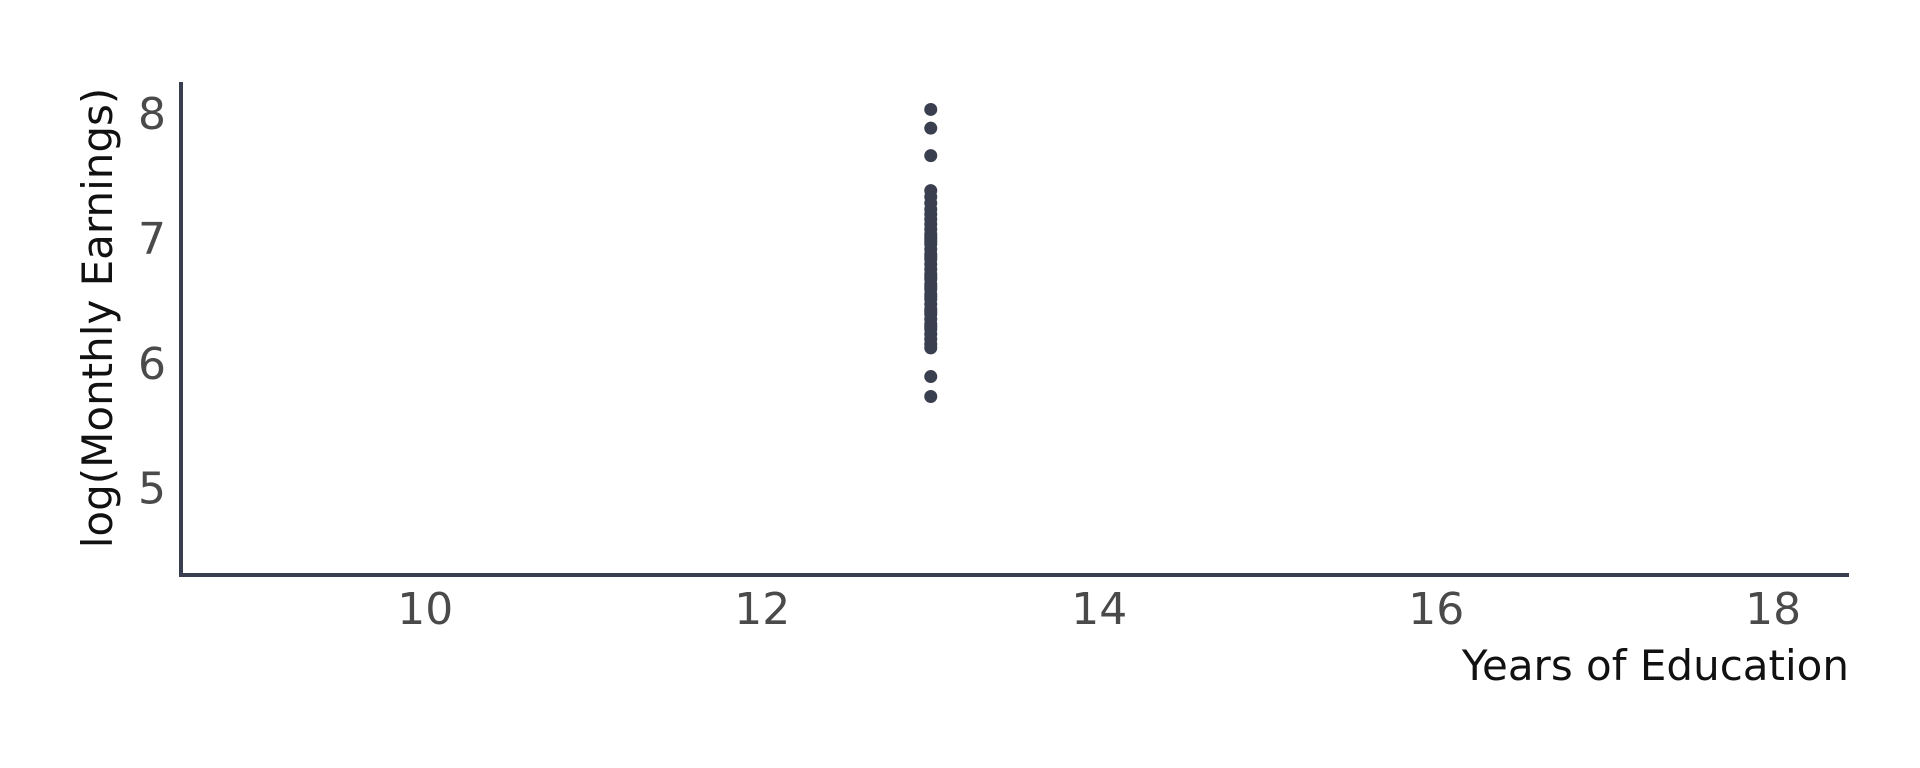  Describe the element at coordinates (152, 301) in the screenshot. I see `y-tick-labels: 5 6 7 8` at that location.